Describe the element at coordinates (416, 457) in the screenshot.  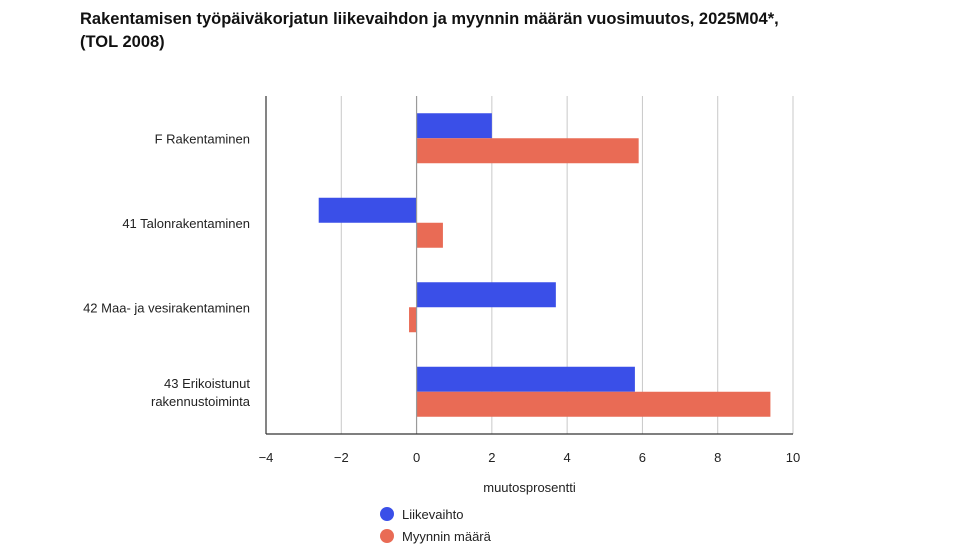
I see `x-tick-label: 0` at that location.